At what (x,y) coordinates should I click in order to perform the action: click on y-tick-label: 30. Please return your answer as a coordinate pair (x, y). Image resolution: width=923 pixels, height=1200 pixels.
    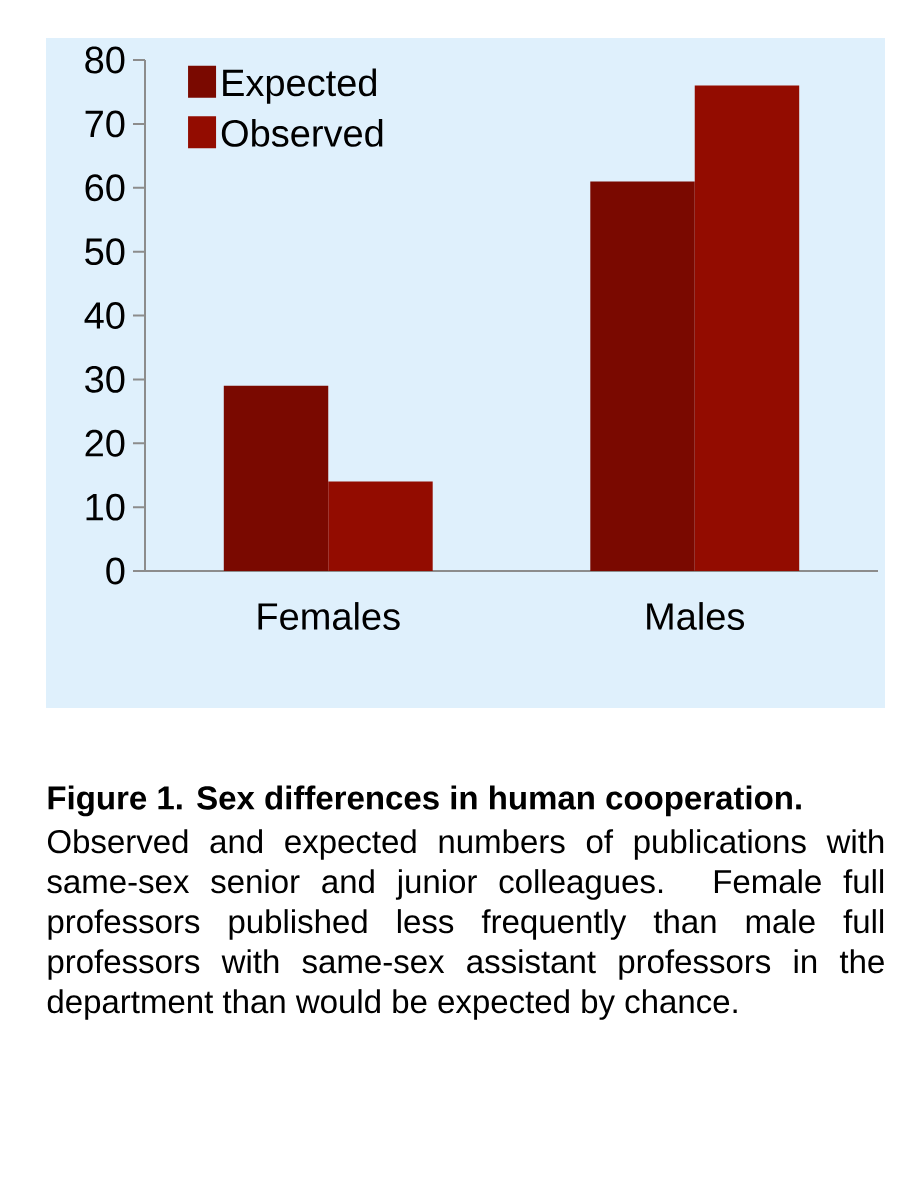
    Looking at the image, I should click on (105, 379).